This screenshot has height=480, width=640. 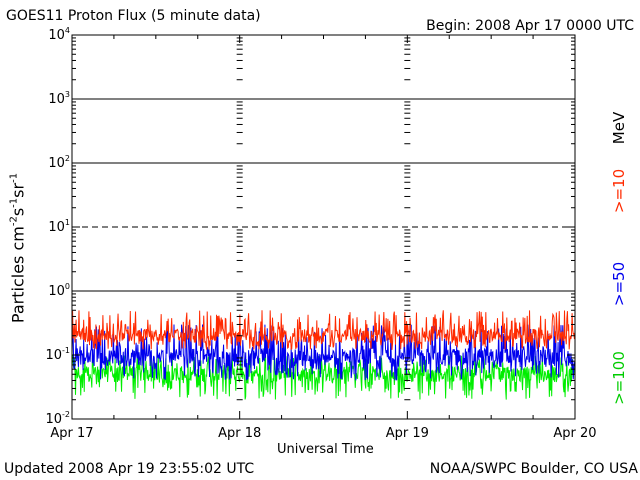 I want to click on x-tick-label: Apr 17, so click(x=72, y=433).